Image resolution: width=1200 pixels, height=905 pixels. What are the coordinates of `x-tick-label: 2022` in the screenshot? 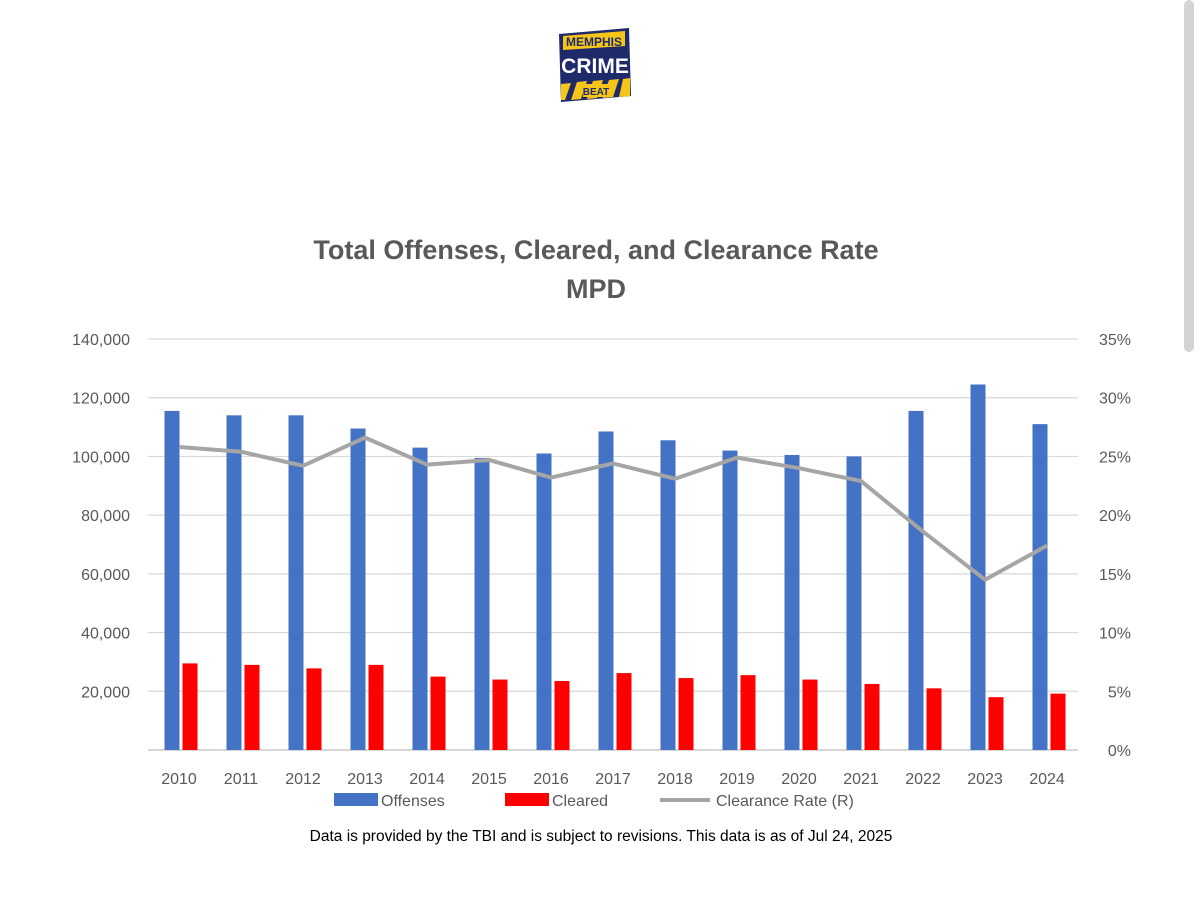 It's located at (923, 779).